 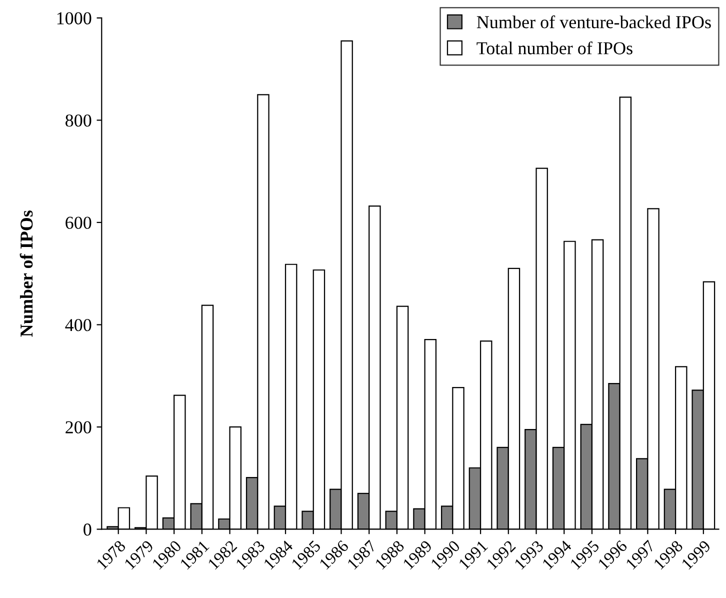 I want to click on y-tick-label: 600, so click(x=79, y=222).